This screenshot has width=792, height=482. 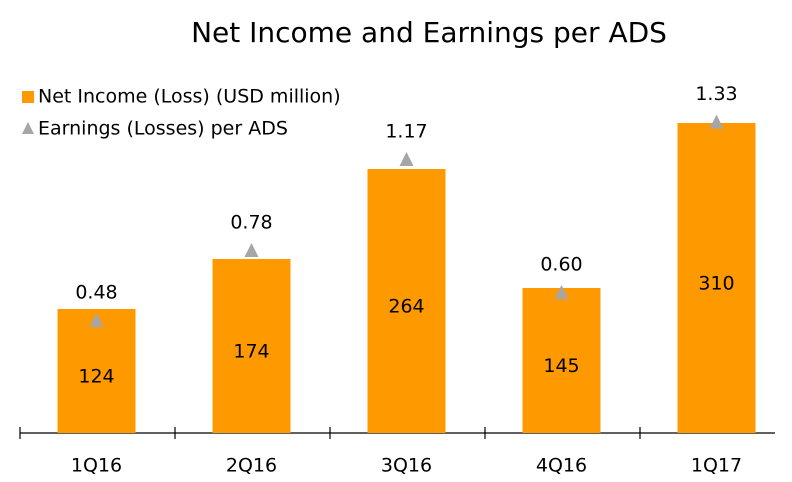 What do you see at coordinates (429, 32) in the screenshot?
I see `chart-title: Net Income and Earnings per ADS` at bounding box center [429, 32].